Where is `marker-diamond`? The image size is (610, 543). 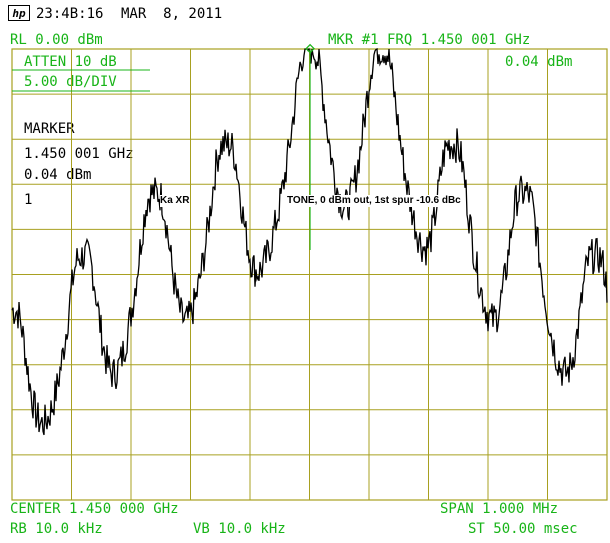
marker-diamond is located at coordinates (310, 48).